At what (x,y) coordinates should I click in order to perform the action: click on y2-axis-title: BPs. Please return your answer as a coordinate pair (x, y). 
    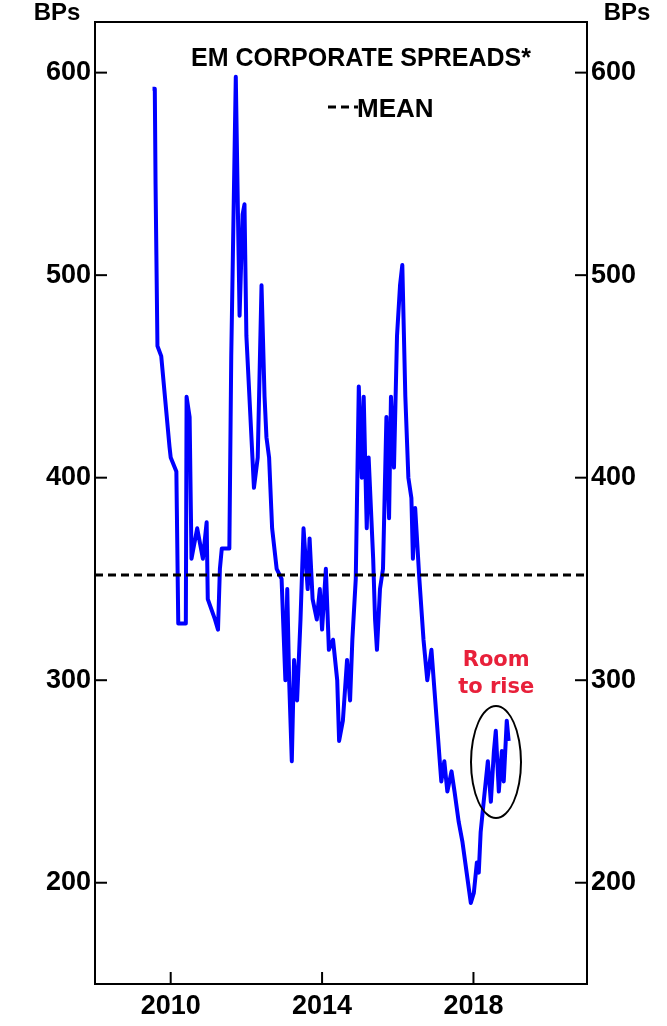
    Looking at the image, I should click on (627, 12).